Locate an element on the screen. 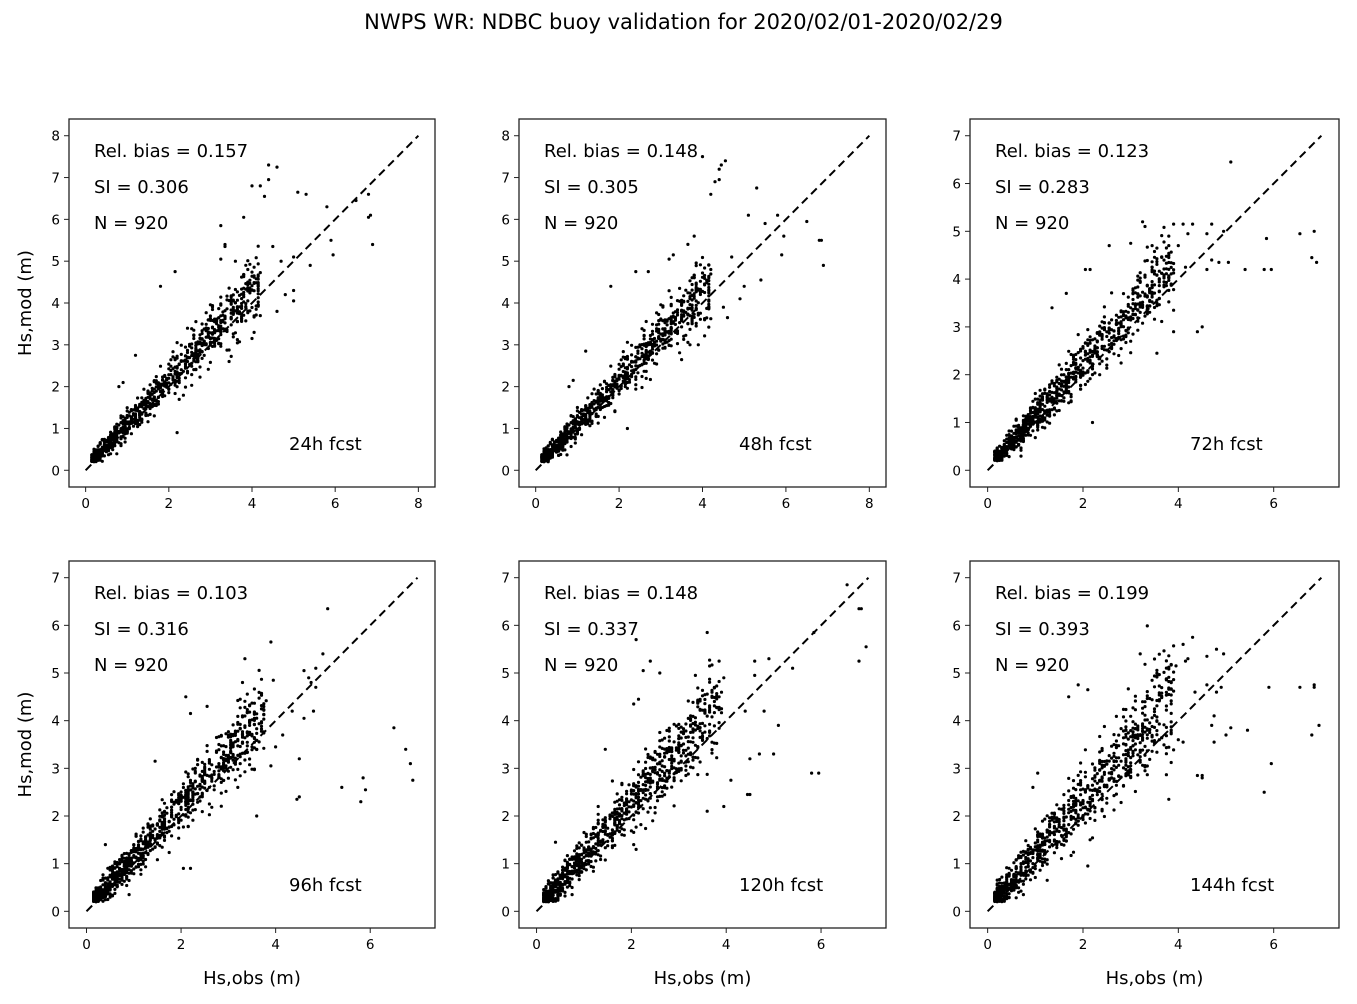 The height and width of the screenshot is (1004, 1357). si-label: SI = 0.306 is located at coordinates (141, 187).